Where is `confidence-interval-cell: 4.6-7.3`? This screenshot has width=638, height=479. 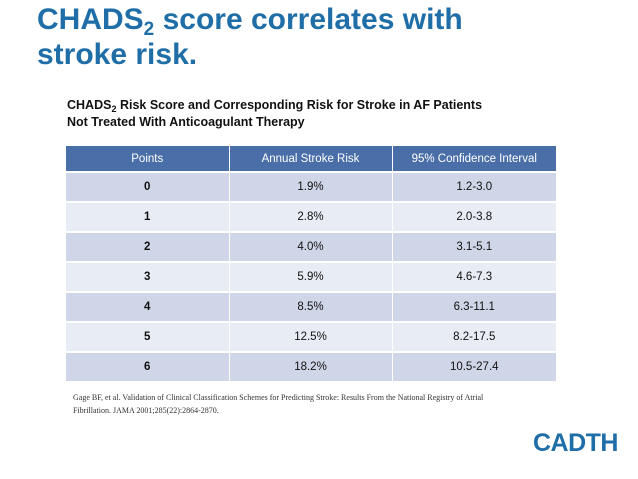 confidence-interval-cell: 4.6-7.3 is located at coordinates (473, 276).